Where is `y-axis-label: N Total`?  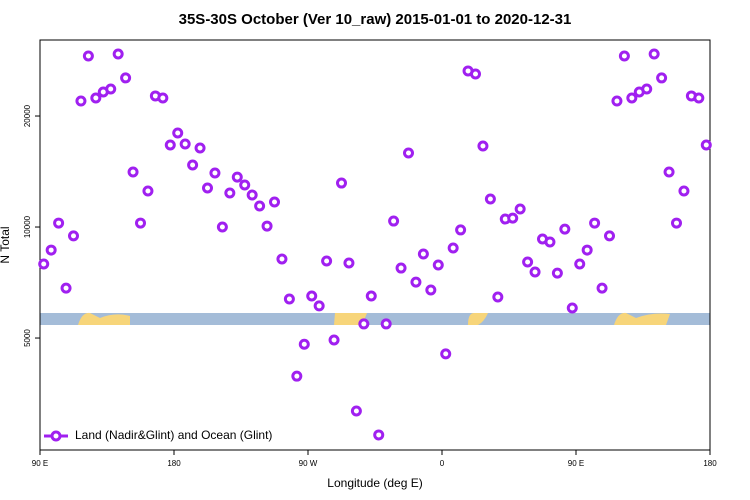 y-axis-label: N Total is located at coordinates (6, 244).